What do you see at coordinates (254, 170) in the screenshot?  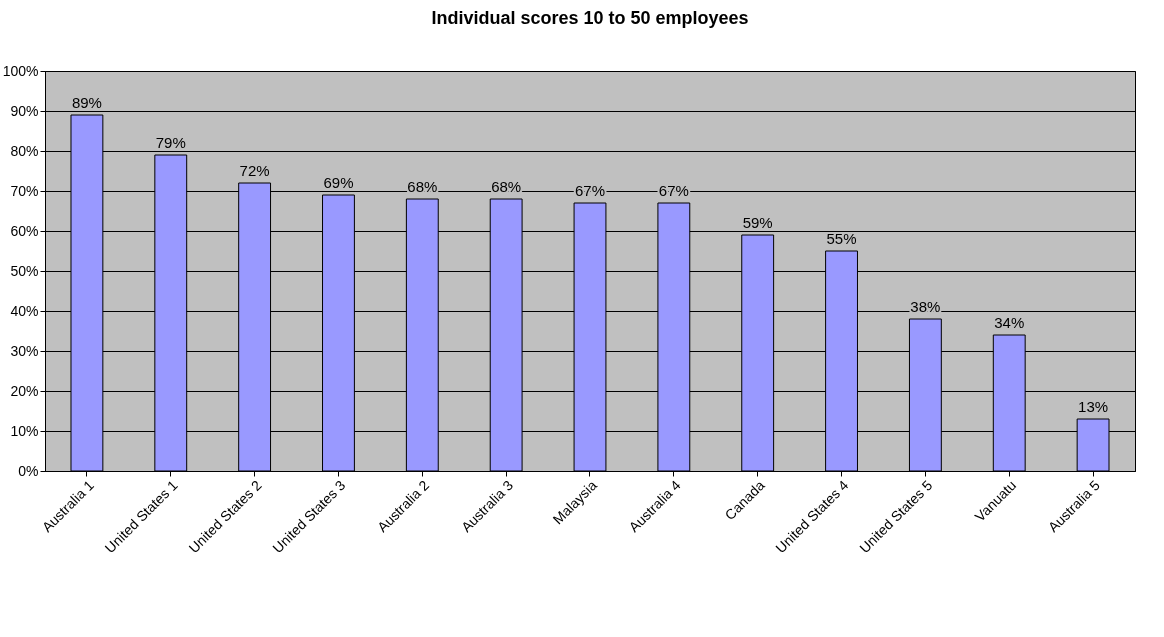 I see `data-label: 72%` at bounding box center [254, 170].